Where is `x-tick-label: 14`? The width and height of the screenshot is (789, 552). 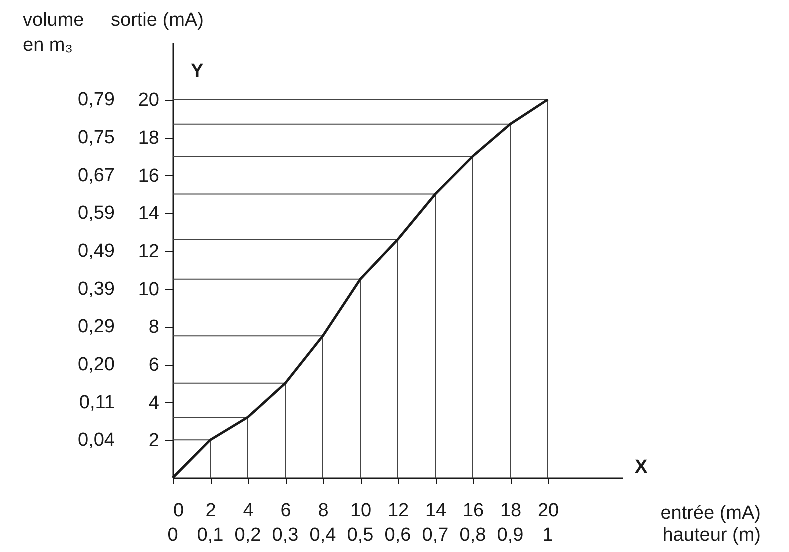
x-tick-label: 14 is located at coordinates (436, 511).